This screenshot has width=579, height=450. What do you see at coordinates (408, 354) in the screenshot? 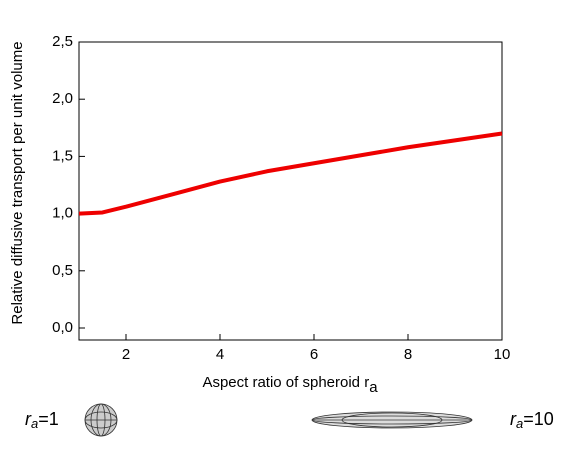
I see `x-tick-label: 8` at bounding box center [408, 354].